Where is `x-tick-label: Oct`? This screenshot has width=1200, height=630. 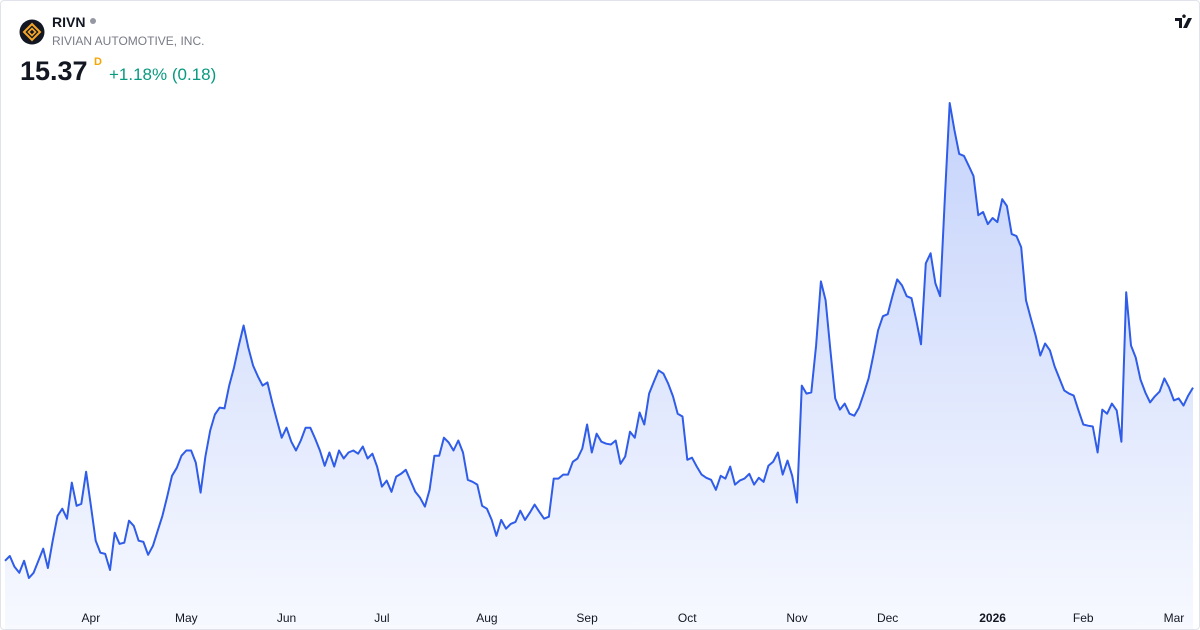
x-tick-label: Oct is located at coordinates (687, 618).